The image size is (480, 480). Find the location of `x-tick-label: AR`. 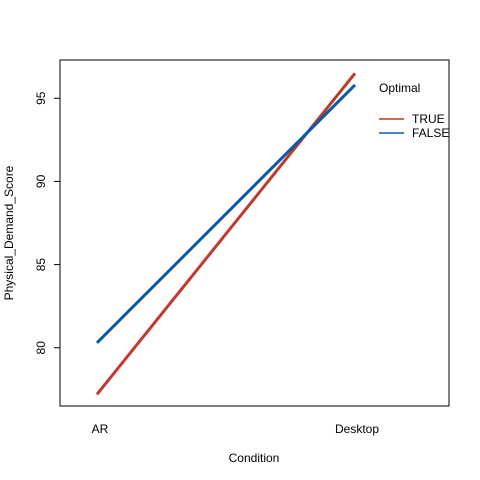

x-tick-label: AR is located at coordinates (100, 429).